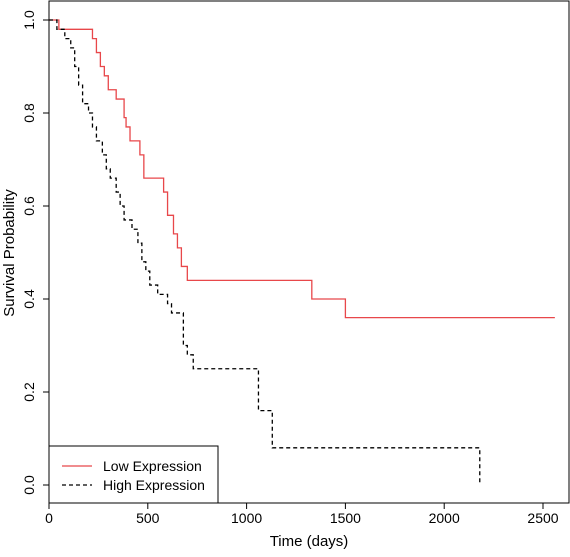 This screenshot has width=570, height=557. What do you see at coordinates (29, 206) in the screenshot?
I see `y-tick-label: 0.6` at bounding box center [29, 206].